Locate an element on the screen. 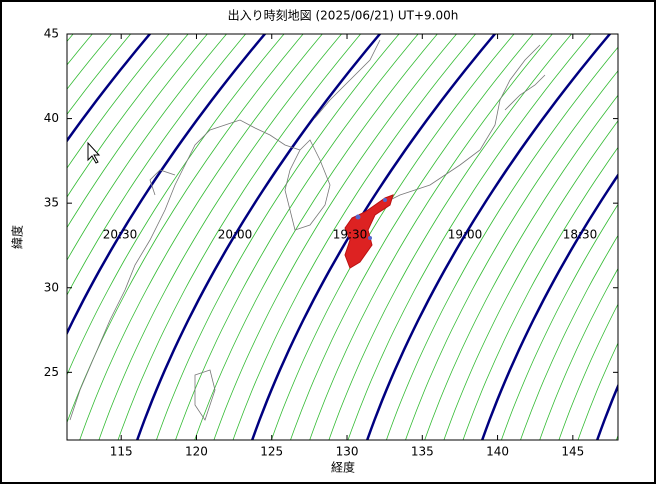 This screenshot has width=656, height=488. x-tick-label: 115 is located at coordinates (121, 452).